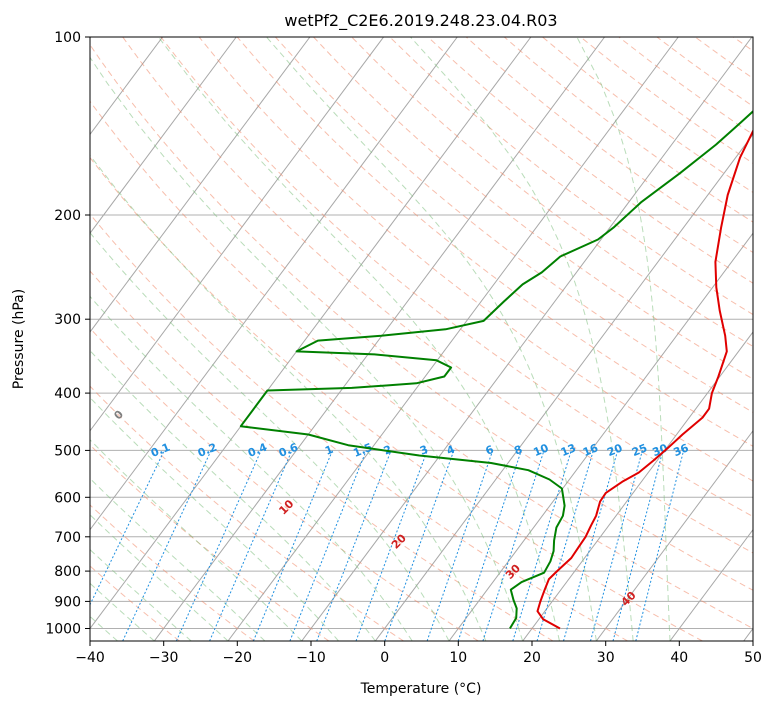  What do you see at coordinates (238, 658) in the screenshot?
I see `x-tick-label: −20` at bounding box center [238, 658].